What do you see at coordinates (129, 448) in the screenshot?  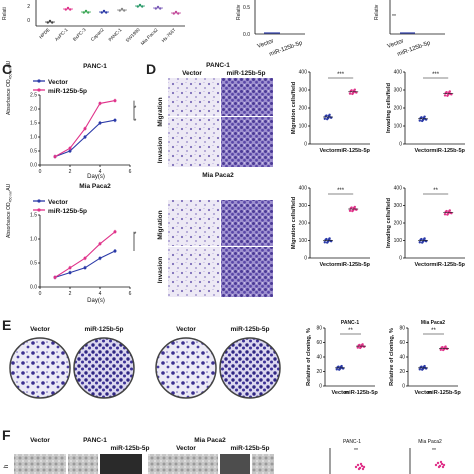 I see `f-mir-1: miR-125b-5p` at bounding box center [129, 448].